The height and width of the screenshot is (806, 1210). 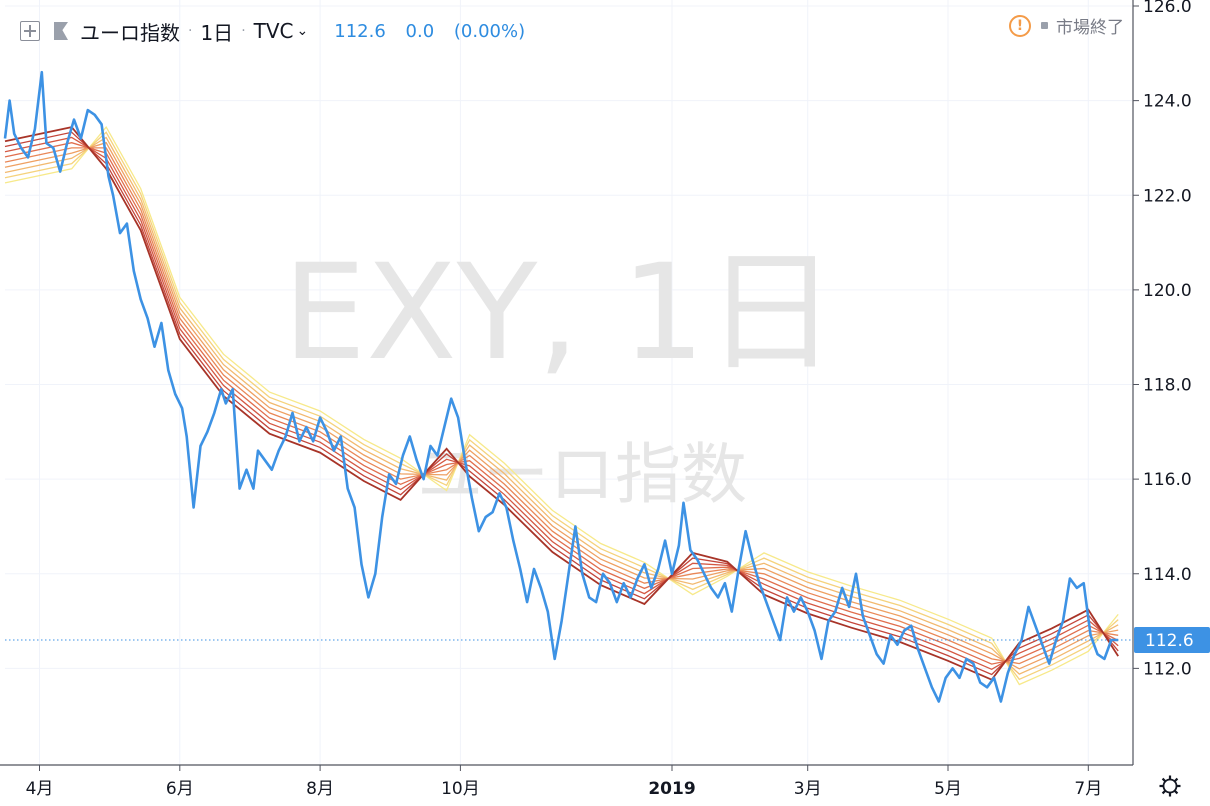 What do you see at coordinates (1167, 480) in the screenshot?
I see `y-tick-label: 116.0` at bounding box center [1167, 480].